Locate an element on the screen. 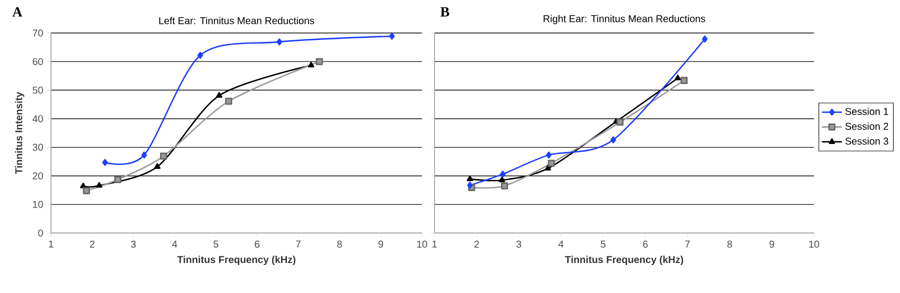  y-tick-label: 10 is located at coordinates (38, 204).